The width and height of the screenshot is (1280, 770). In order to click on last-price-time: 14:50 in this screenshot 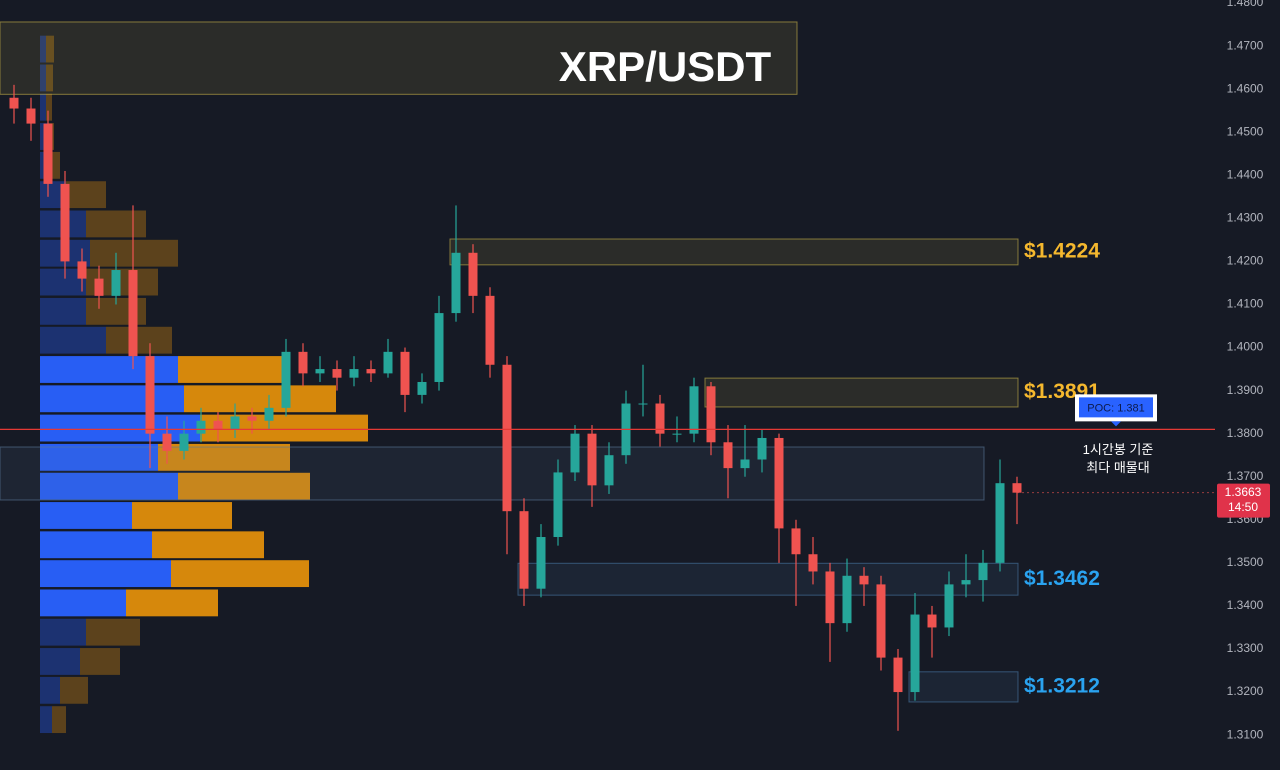, I will do `click(1243, 507)`.